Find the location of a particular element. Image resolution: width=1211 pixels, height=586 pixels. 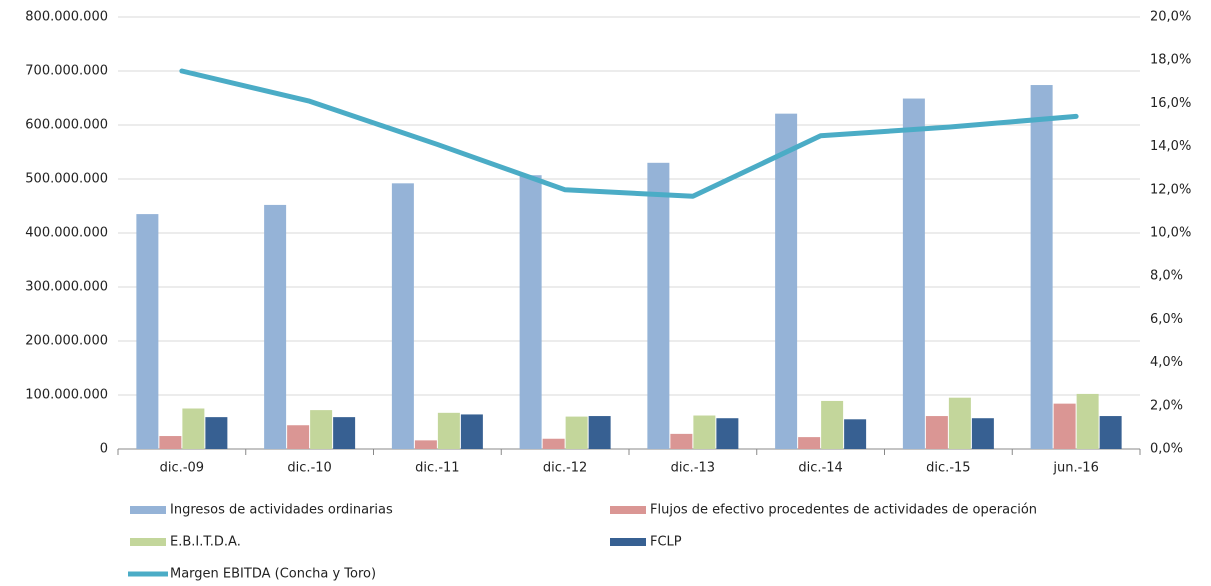

y-tick-label: 300.000.000 is located at coordinates (66, 287).